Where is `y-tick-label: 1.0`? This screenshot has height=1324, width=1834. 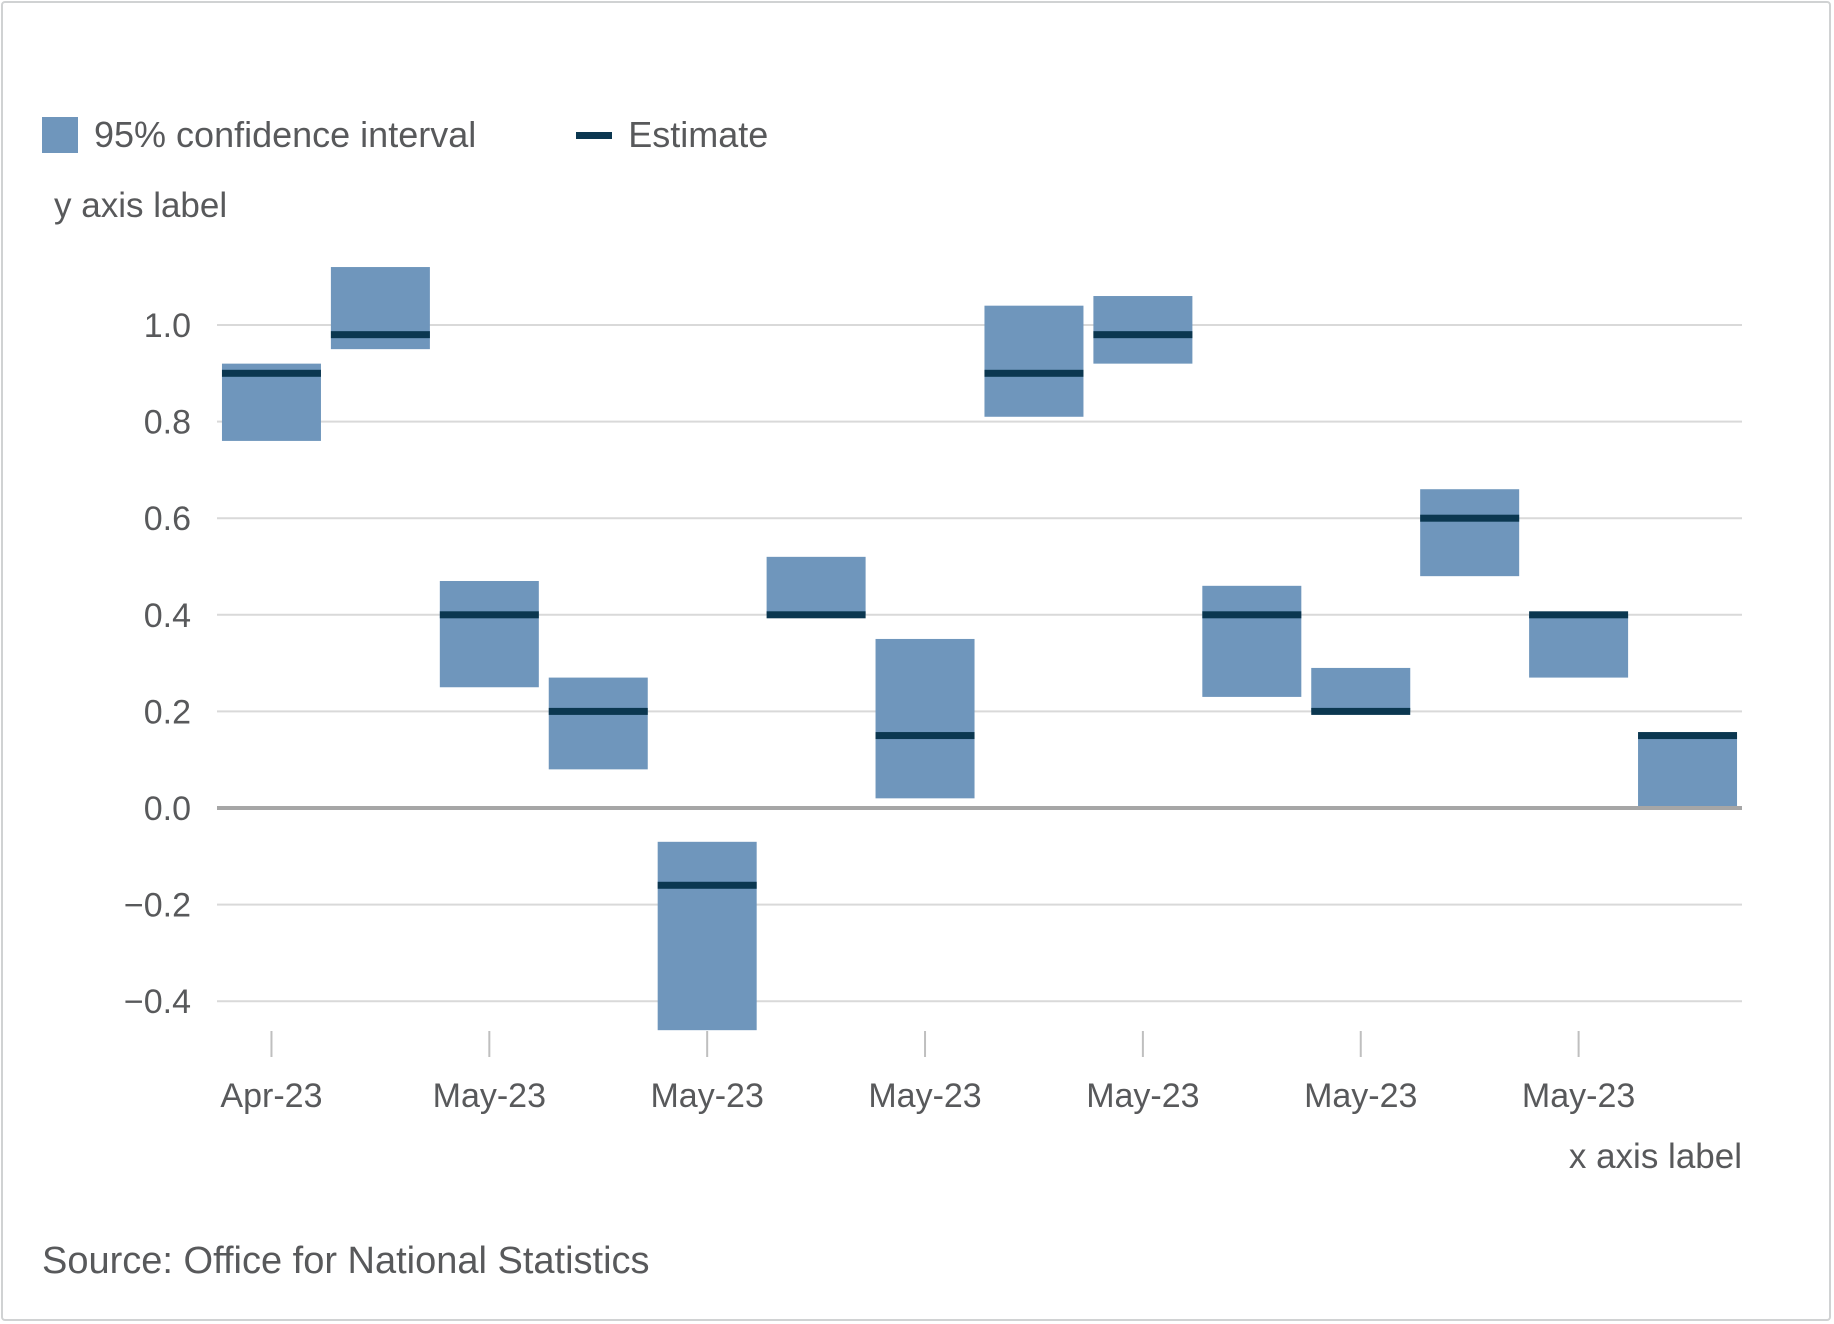
y-tick-label: 1.0 is located at coordinates (167, 326).